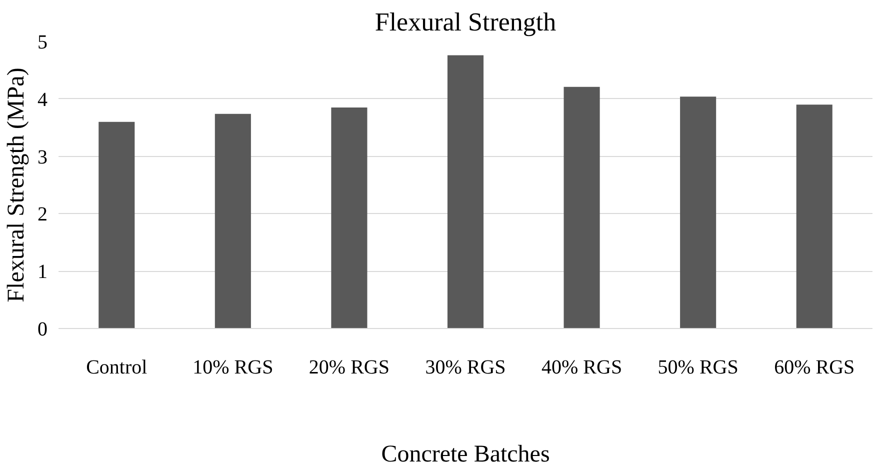 The image size is (886, 472). Describe the element at coordinates (43, 157) in the screenshot. I see `y-tick-label: 3` at that location.